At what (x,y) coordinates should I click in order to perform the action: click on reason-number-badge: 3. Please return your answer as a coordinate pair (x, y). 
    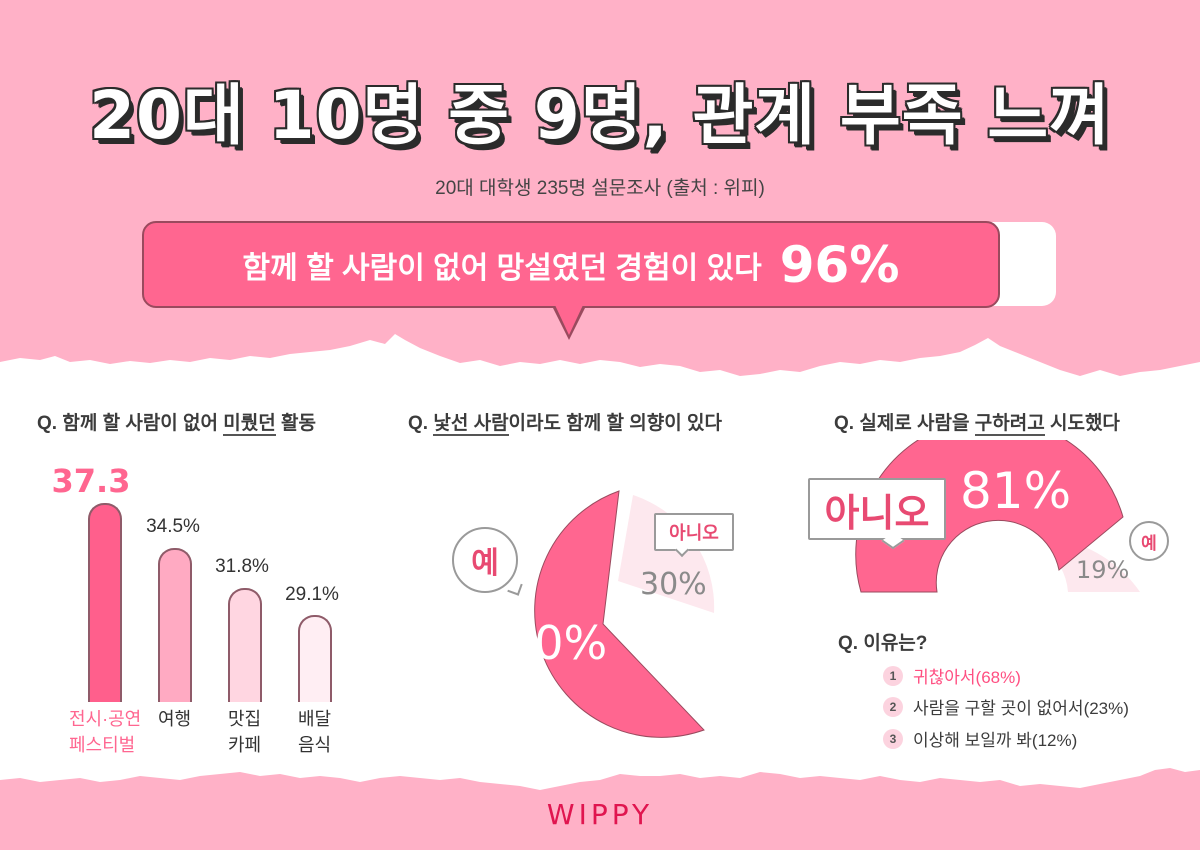
    Looking at the image, I should click on (893, 738).